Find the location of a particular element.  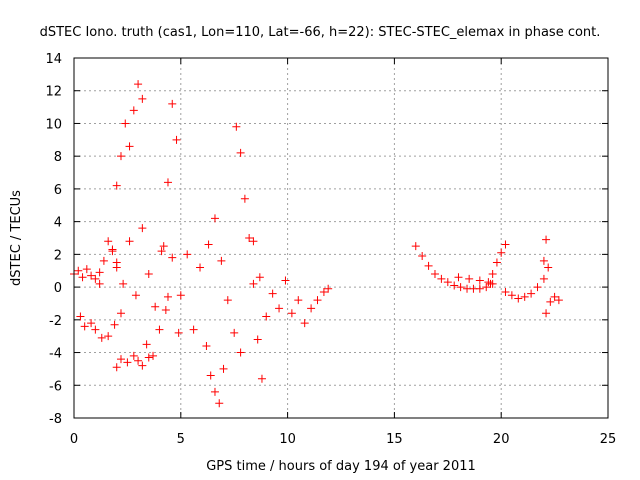

y-tick-label: -6 is located at coordinates (55, 386).